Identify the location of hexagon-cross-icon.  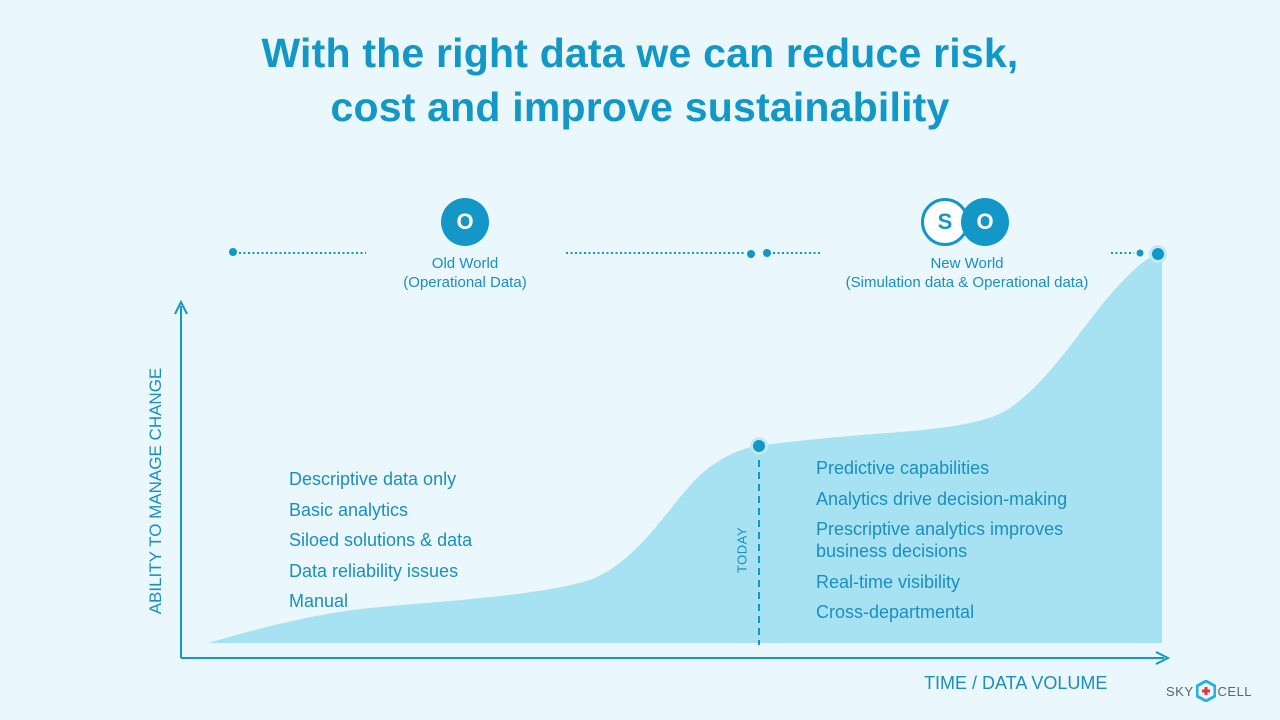
(1205, 691).